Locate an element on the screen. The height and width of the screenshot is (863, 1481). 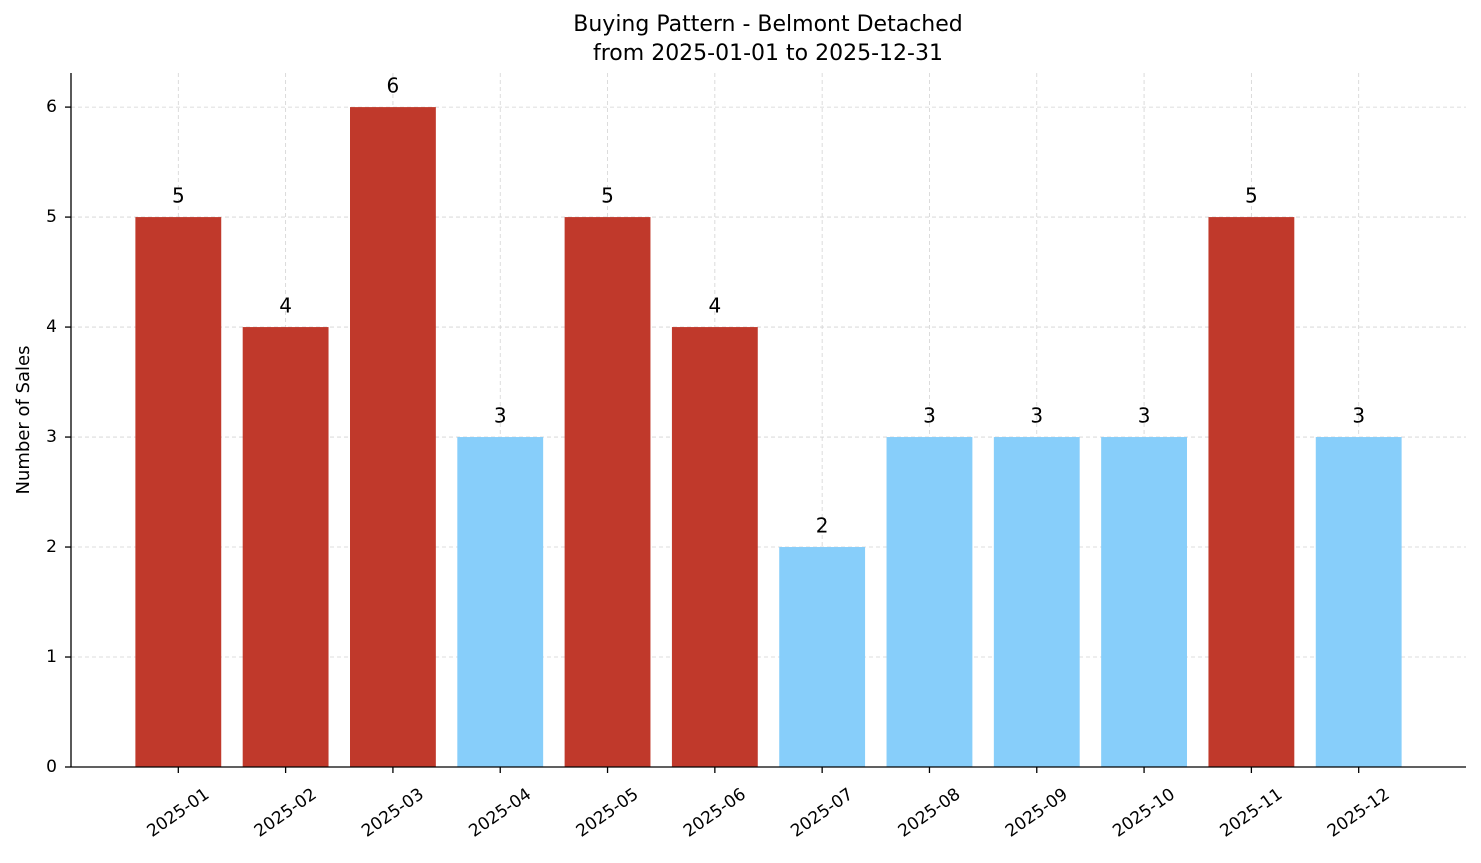
value-label: 6 is located at coordinates (393, 86).